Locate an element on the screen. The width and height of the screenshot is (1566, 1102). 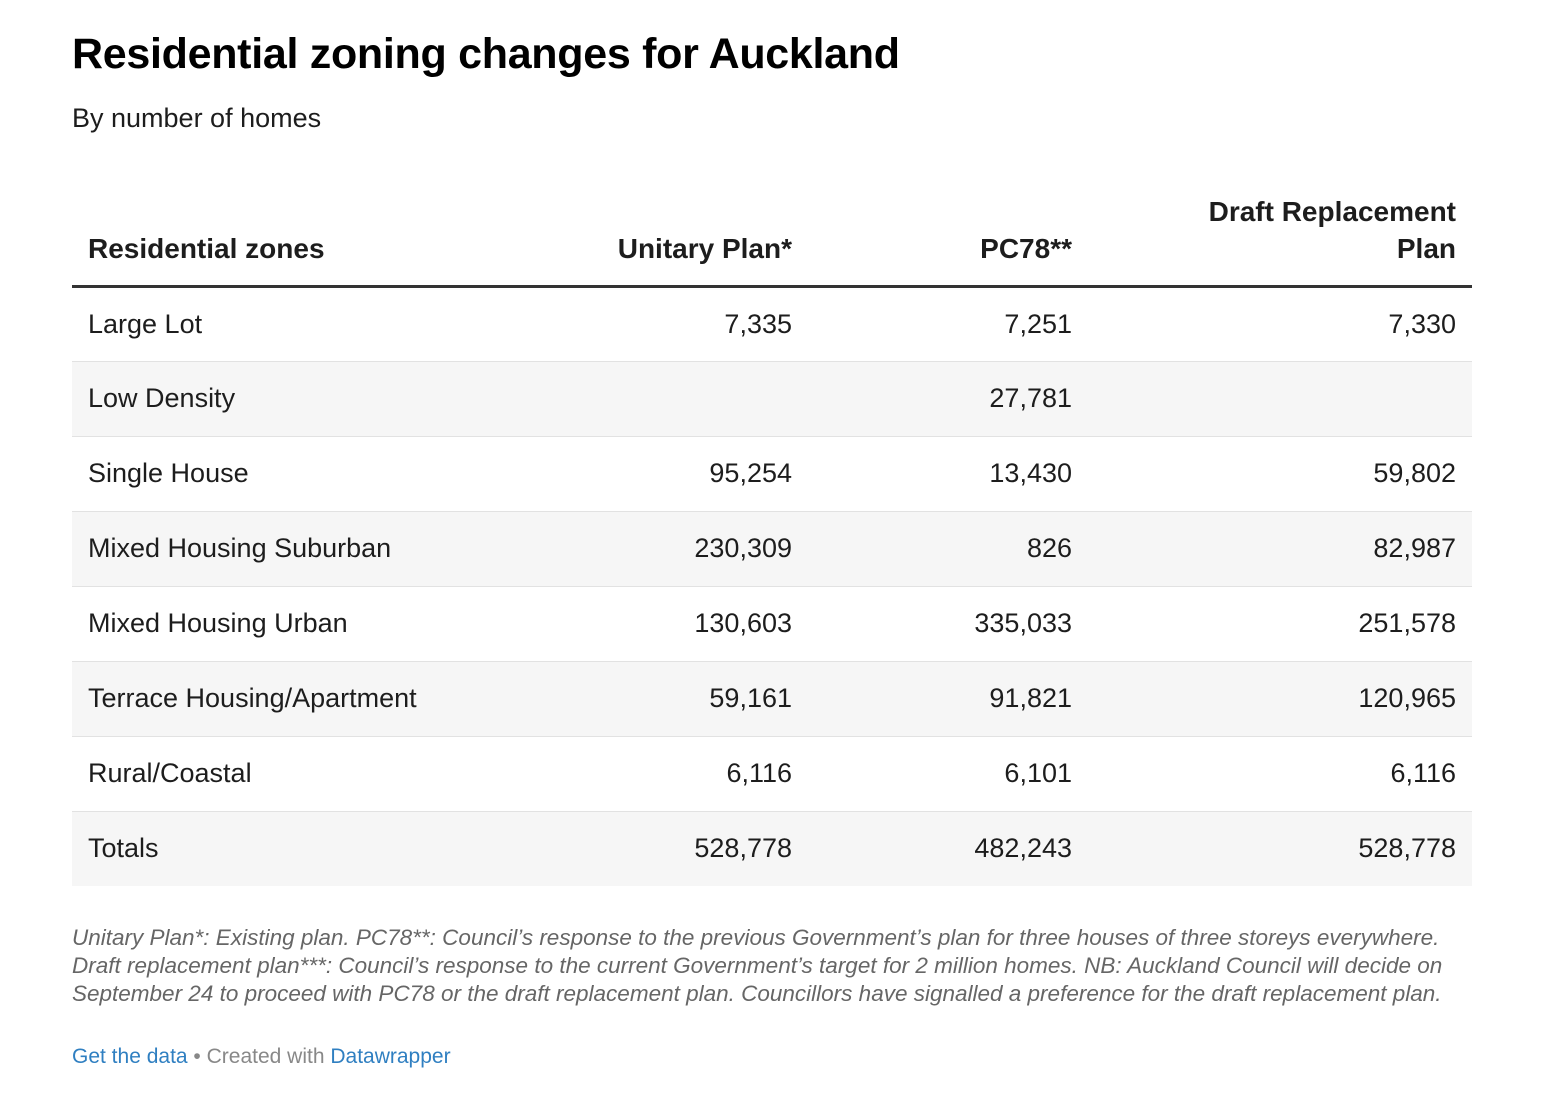
cell-pc78: 6,101 is located at coordinates (948, 774).